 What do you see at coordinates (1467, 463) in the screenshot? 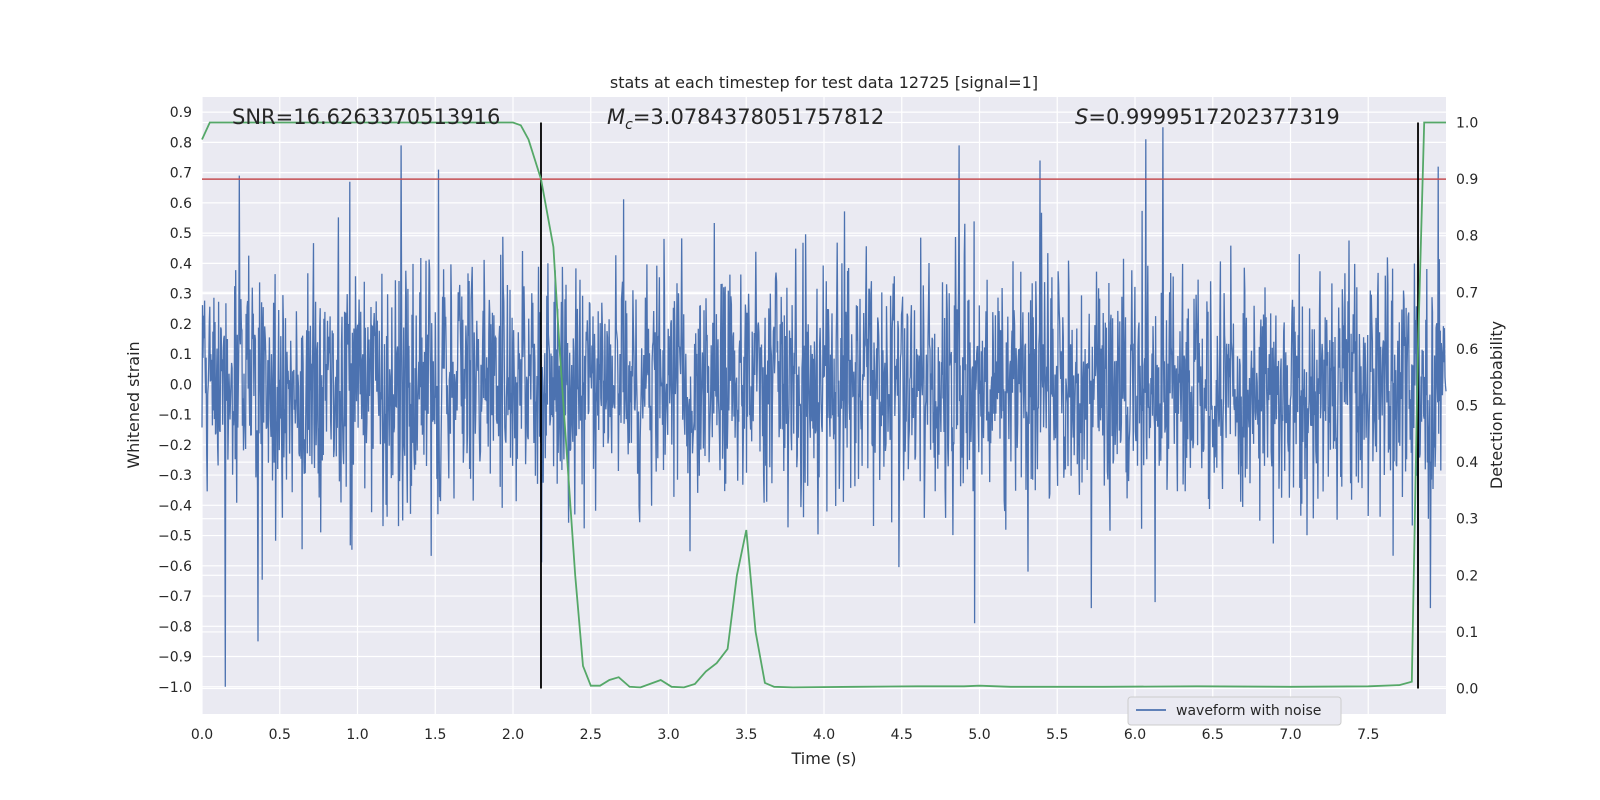
I see `y-right-tick-label: 0.4` at bounding box center [1467, 463].